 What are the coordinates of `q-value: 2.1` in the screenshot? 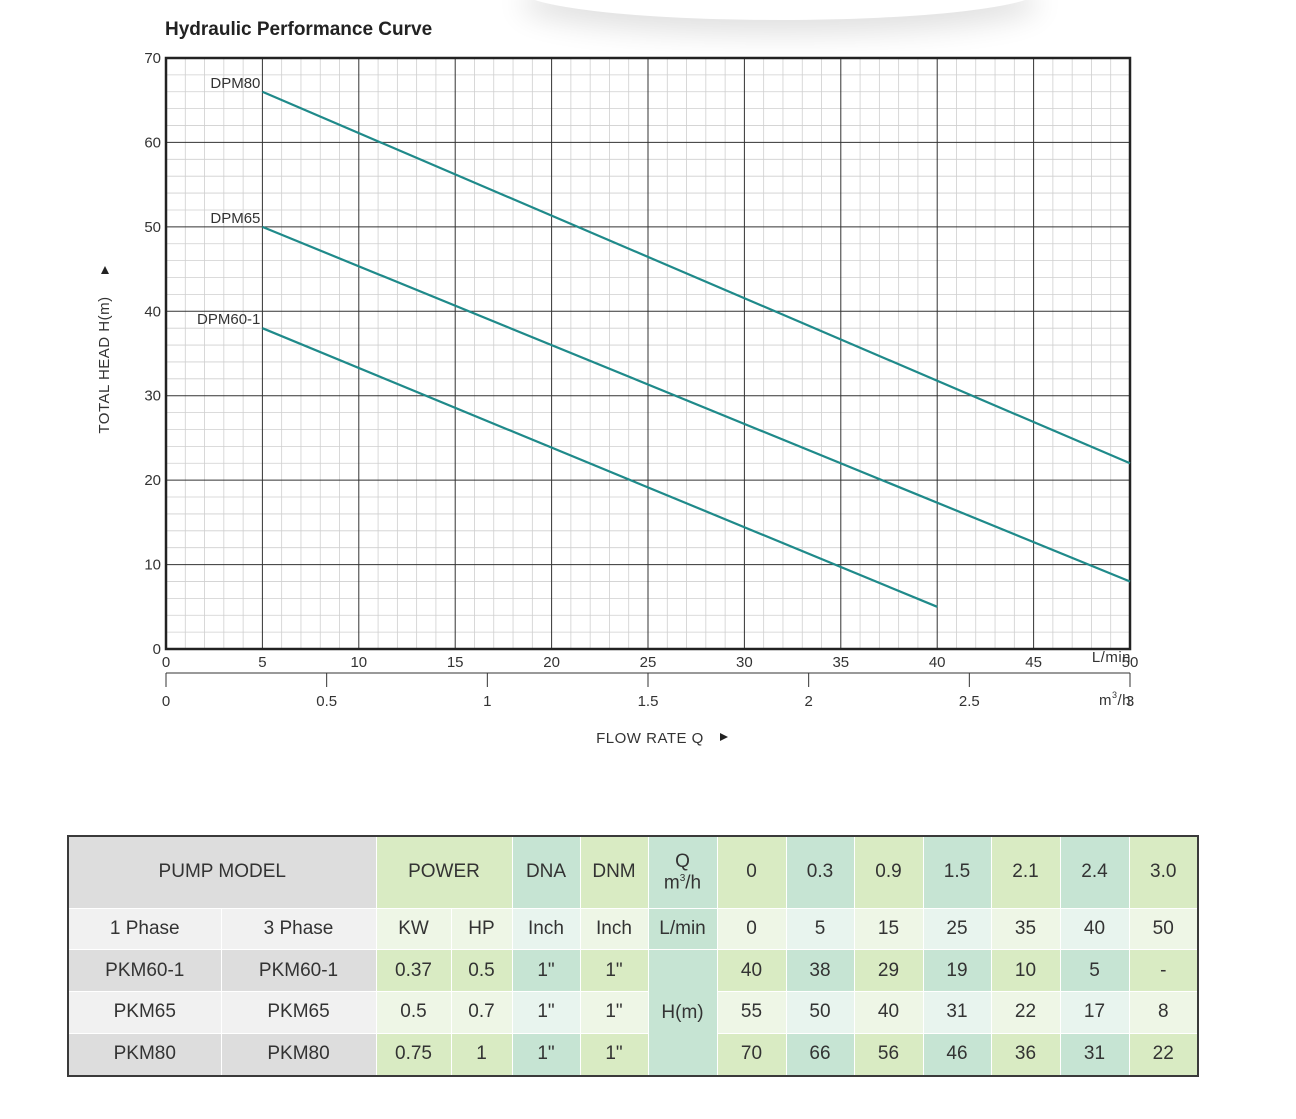 It's located at (1025, 872).